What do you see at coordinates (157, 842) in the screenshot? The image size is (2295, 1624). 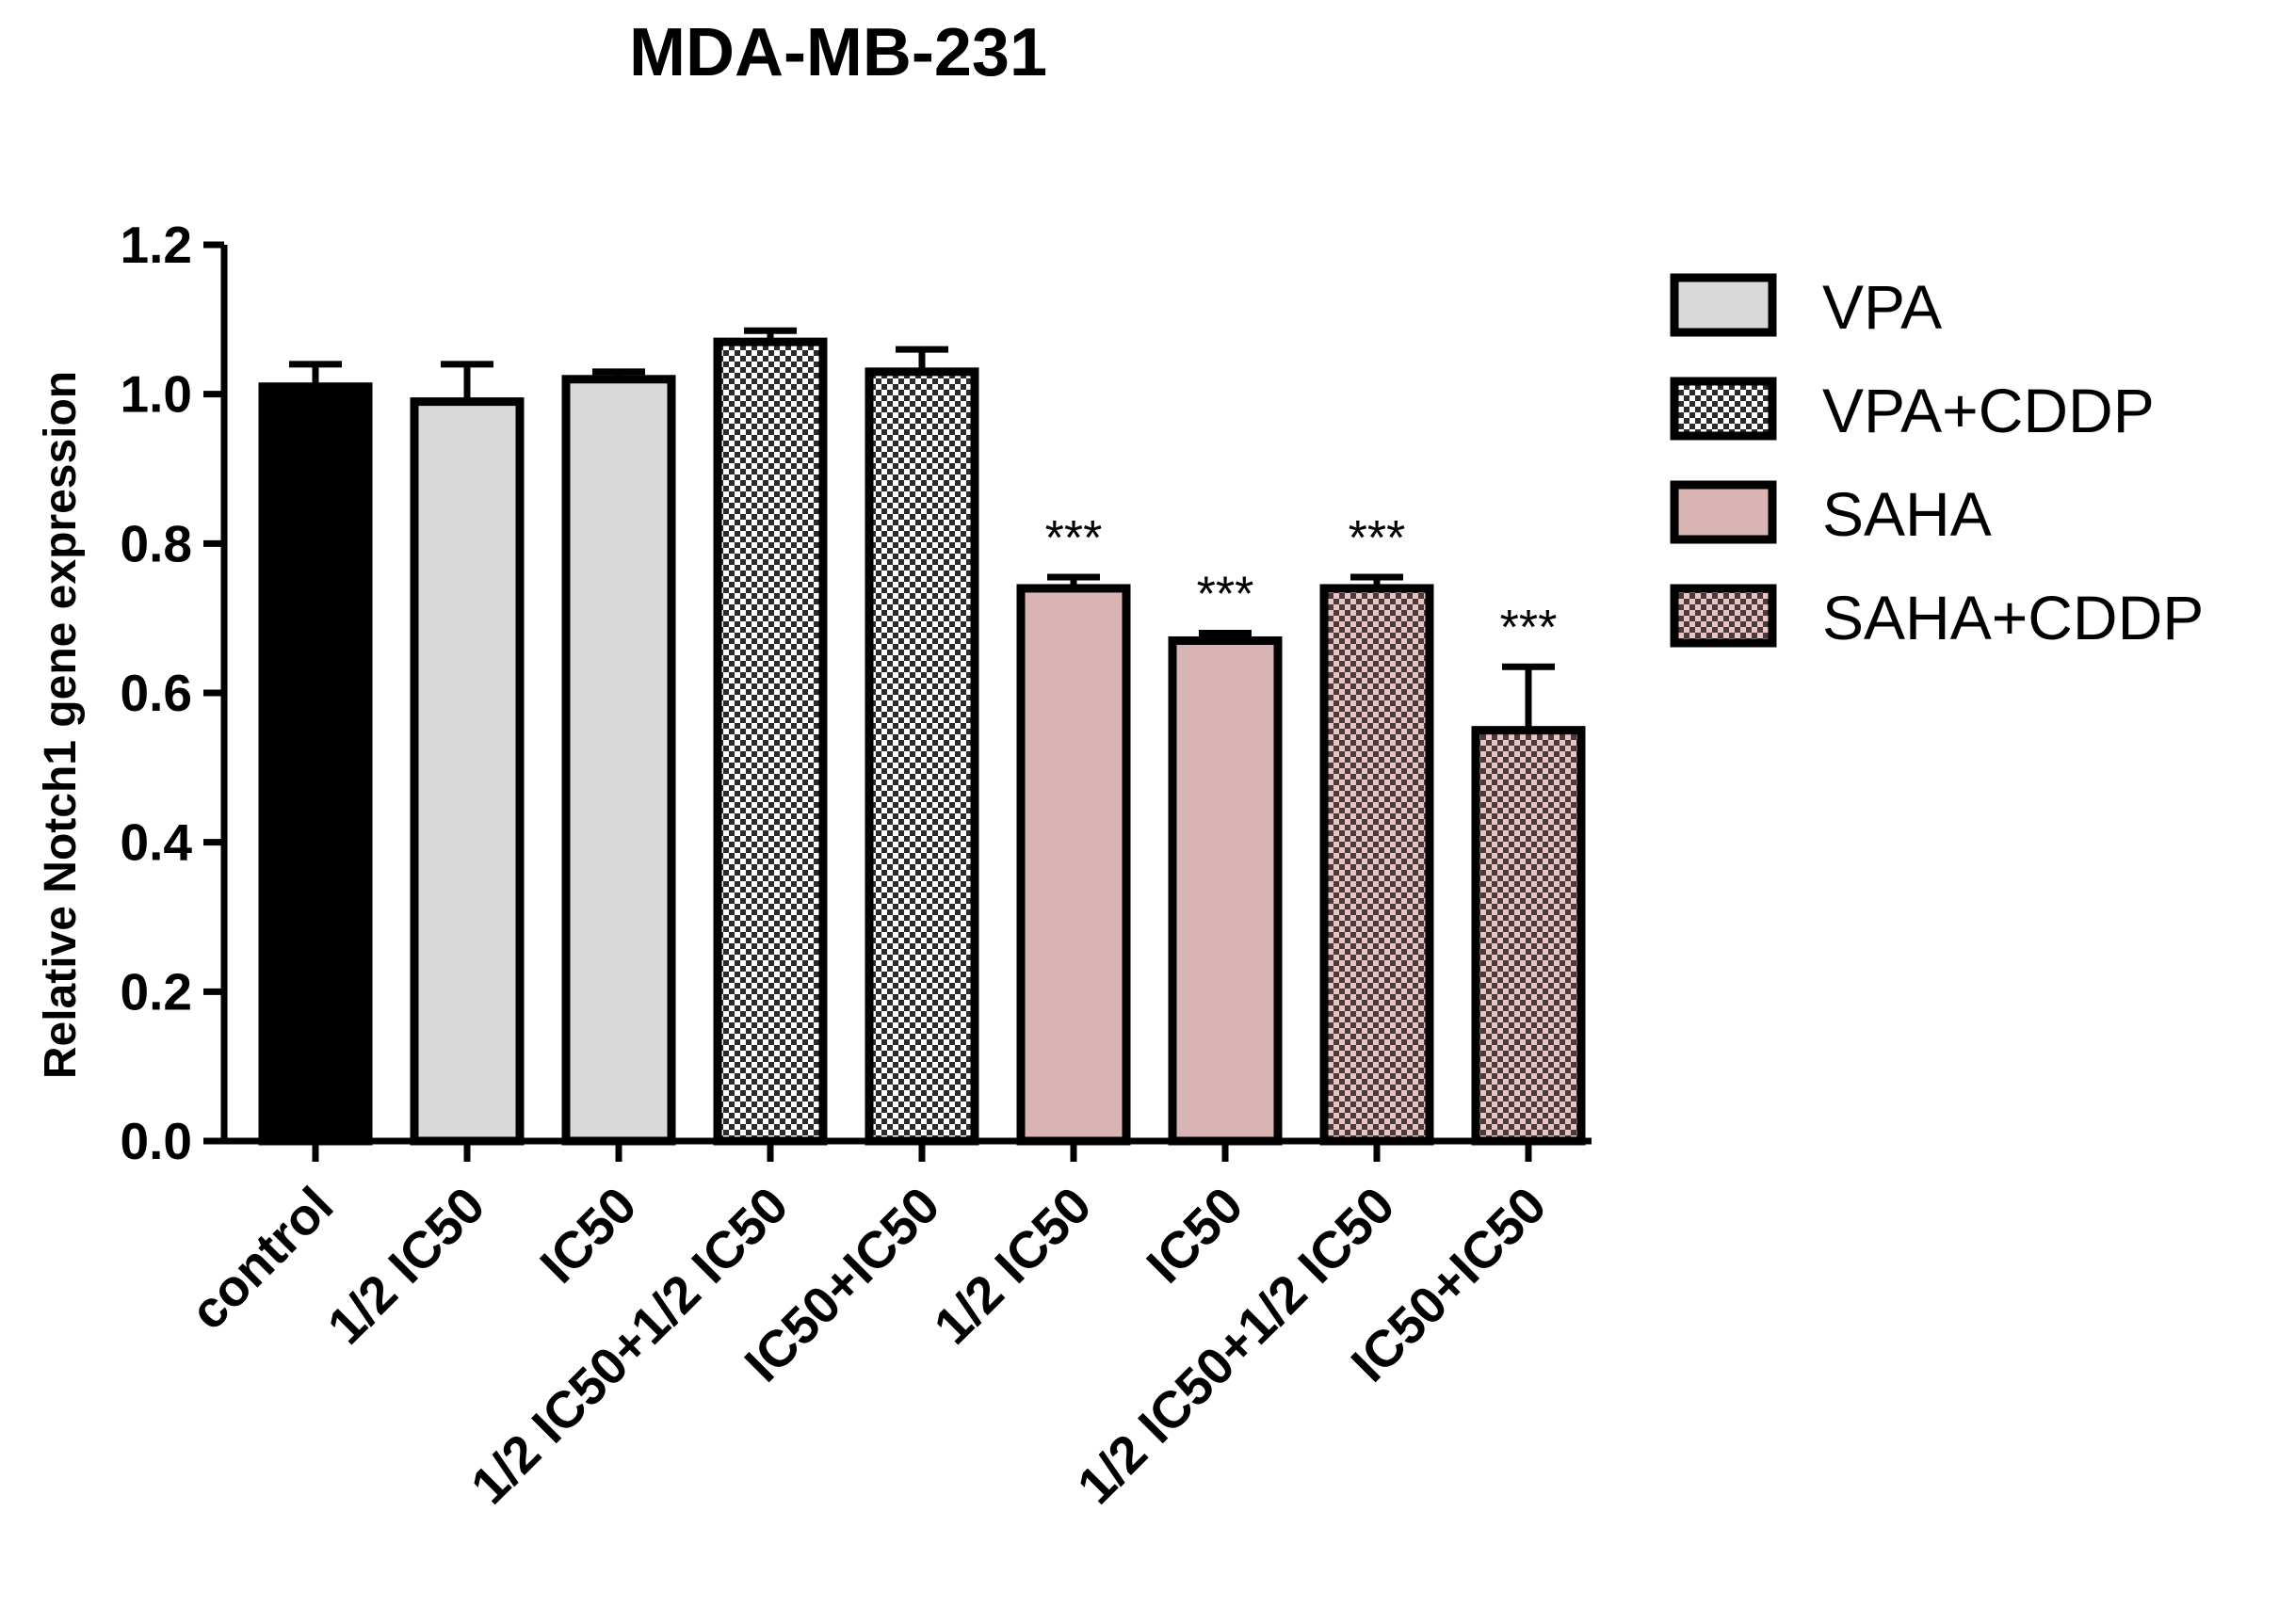 I see `y-tick-label: 0.4` at bounding box center [157, 842].